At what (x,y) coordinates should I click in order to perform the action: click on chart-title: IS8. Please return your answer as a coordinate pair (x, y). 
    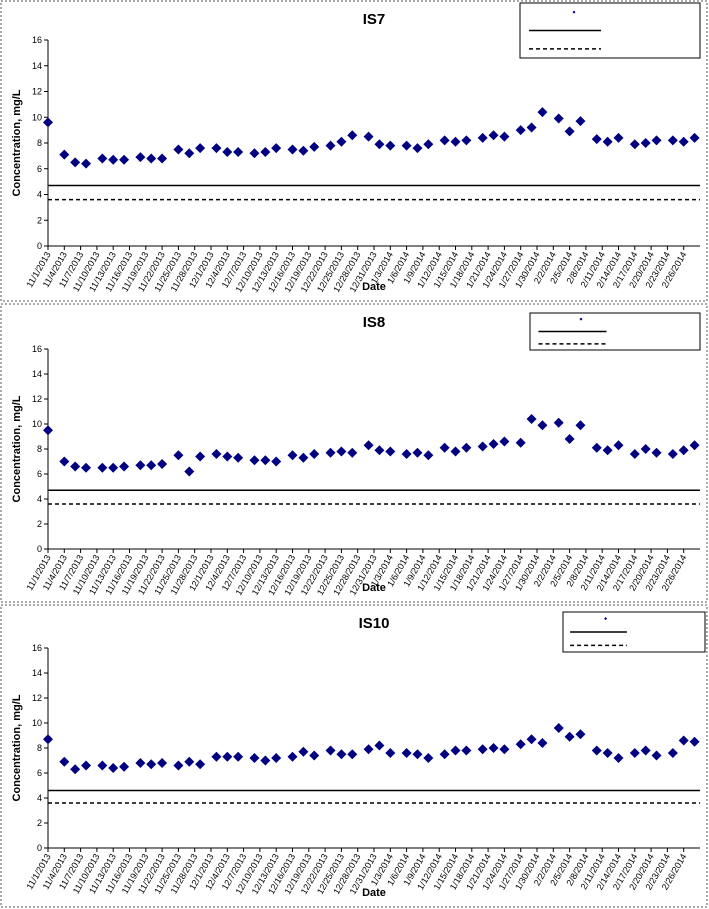
    Looking at the image, I should click on (374, 322).